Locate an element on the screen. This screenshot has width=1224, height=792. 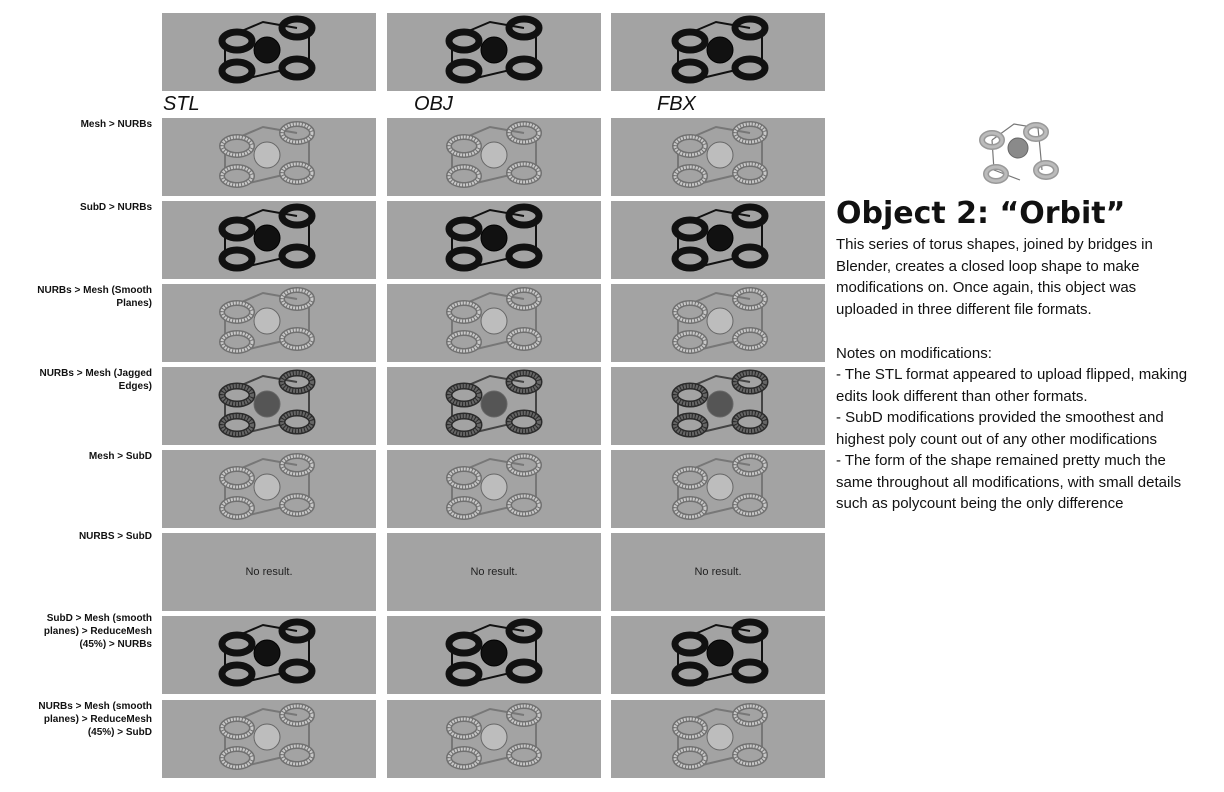
notes-heading: Notes on modifications: is located at coordinates (914, 353).